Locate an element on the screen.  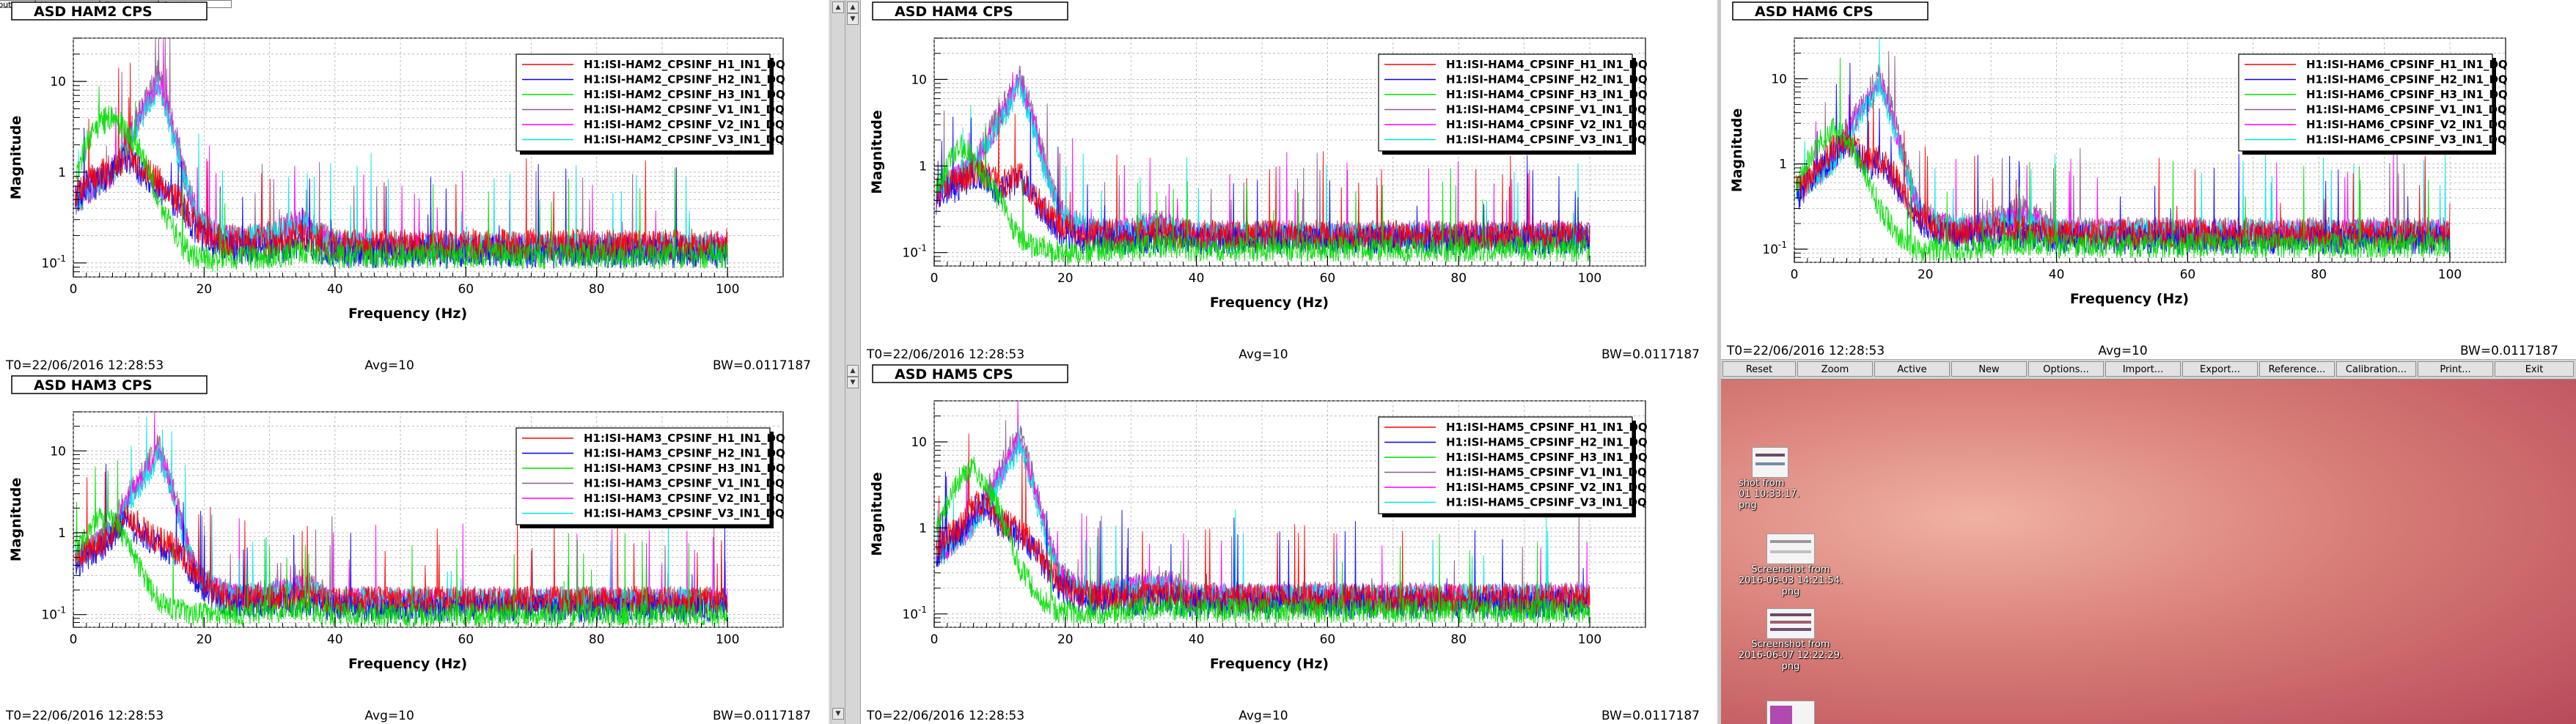
scrollbar-left: ▲ ▼ is located at coordinates (838, 362).